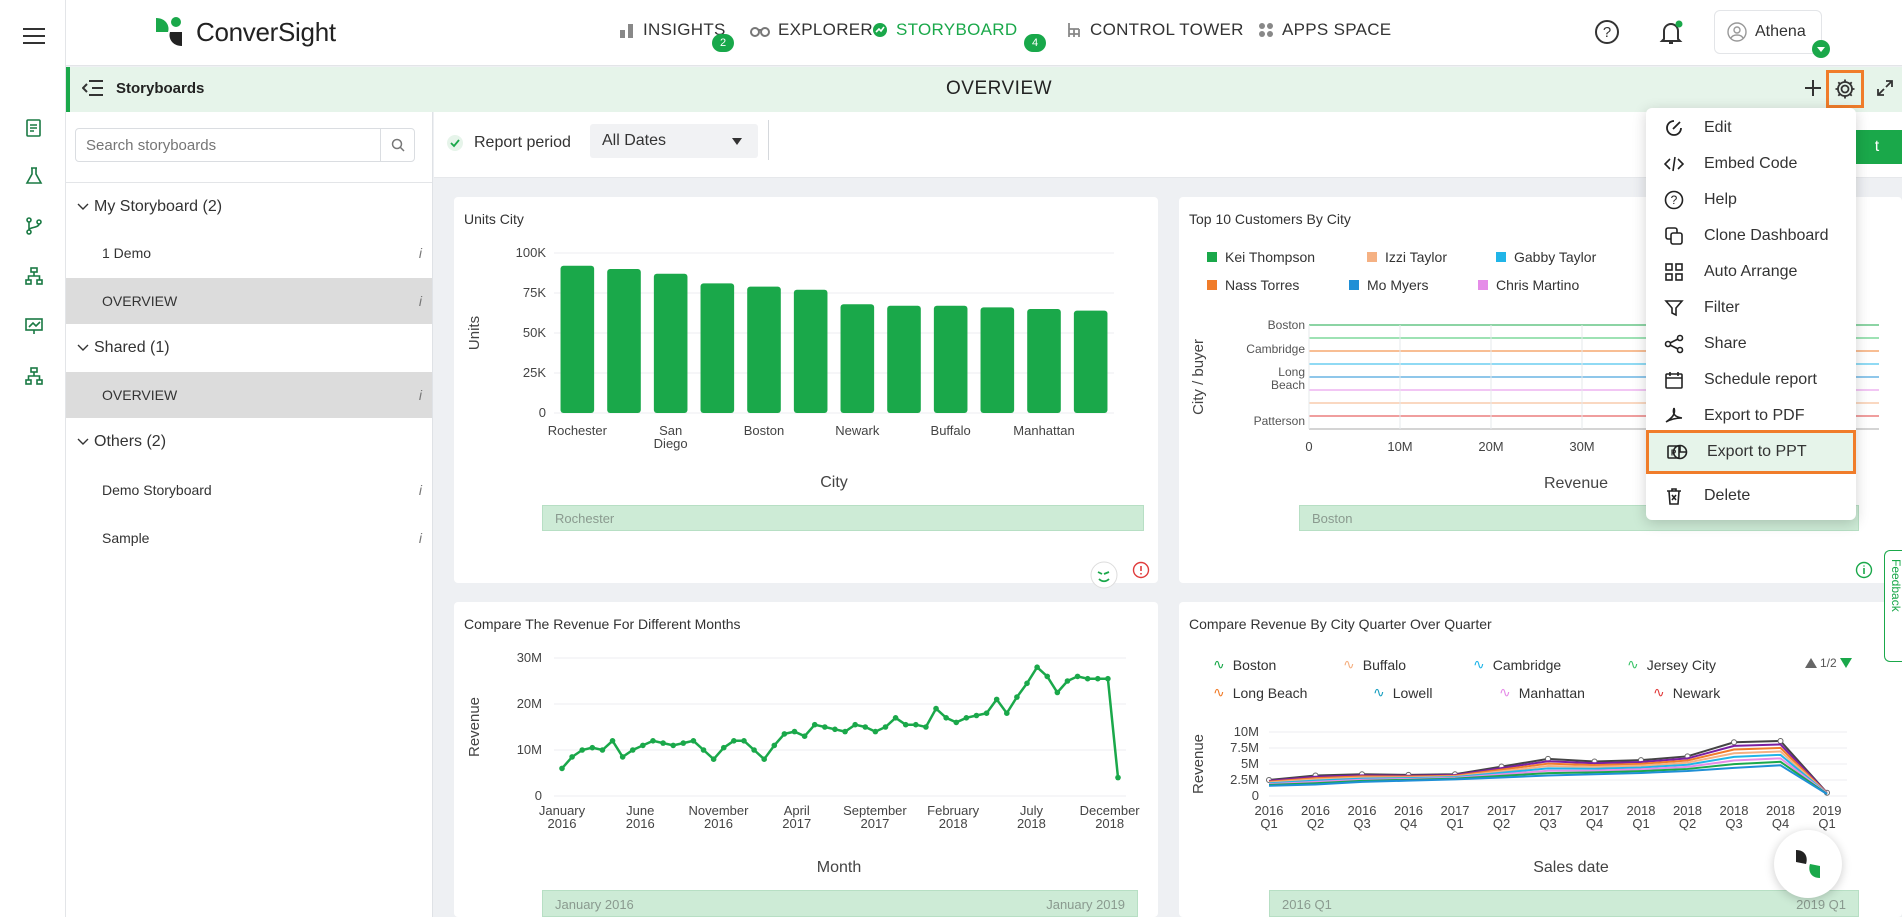  What do you see at coordinates (1751, 272) in the screenshot?
I see `menu-item-auto-arrange: Auto Arrange` at bounding box center [1751, 272].